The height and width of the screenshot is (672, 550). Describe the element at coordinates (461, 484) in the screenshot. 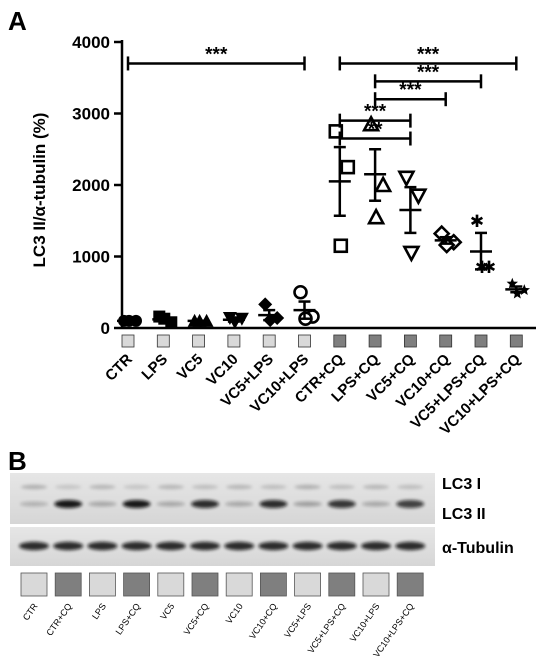

I see `band-label-lc3-i: LC3 I` at that location.